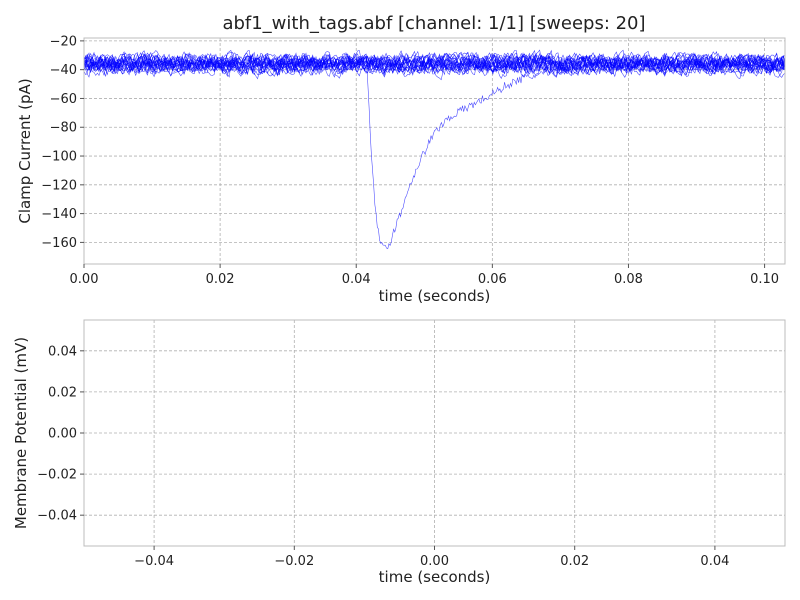  I want to click on y-tick-label: −20, so click(63, 41).